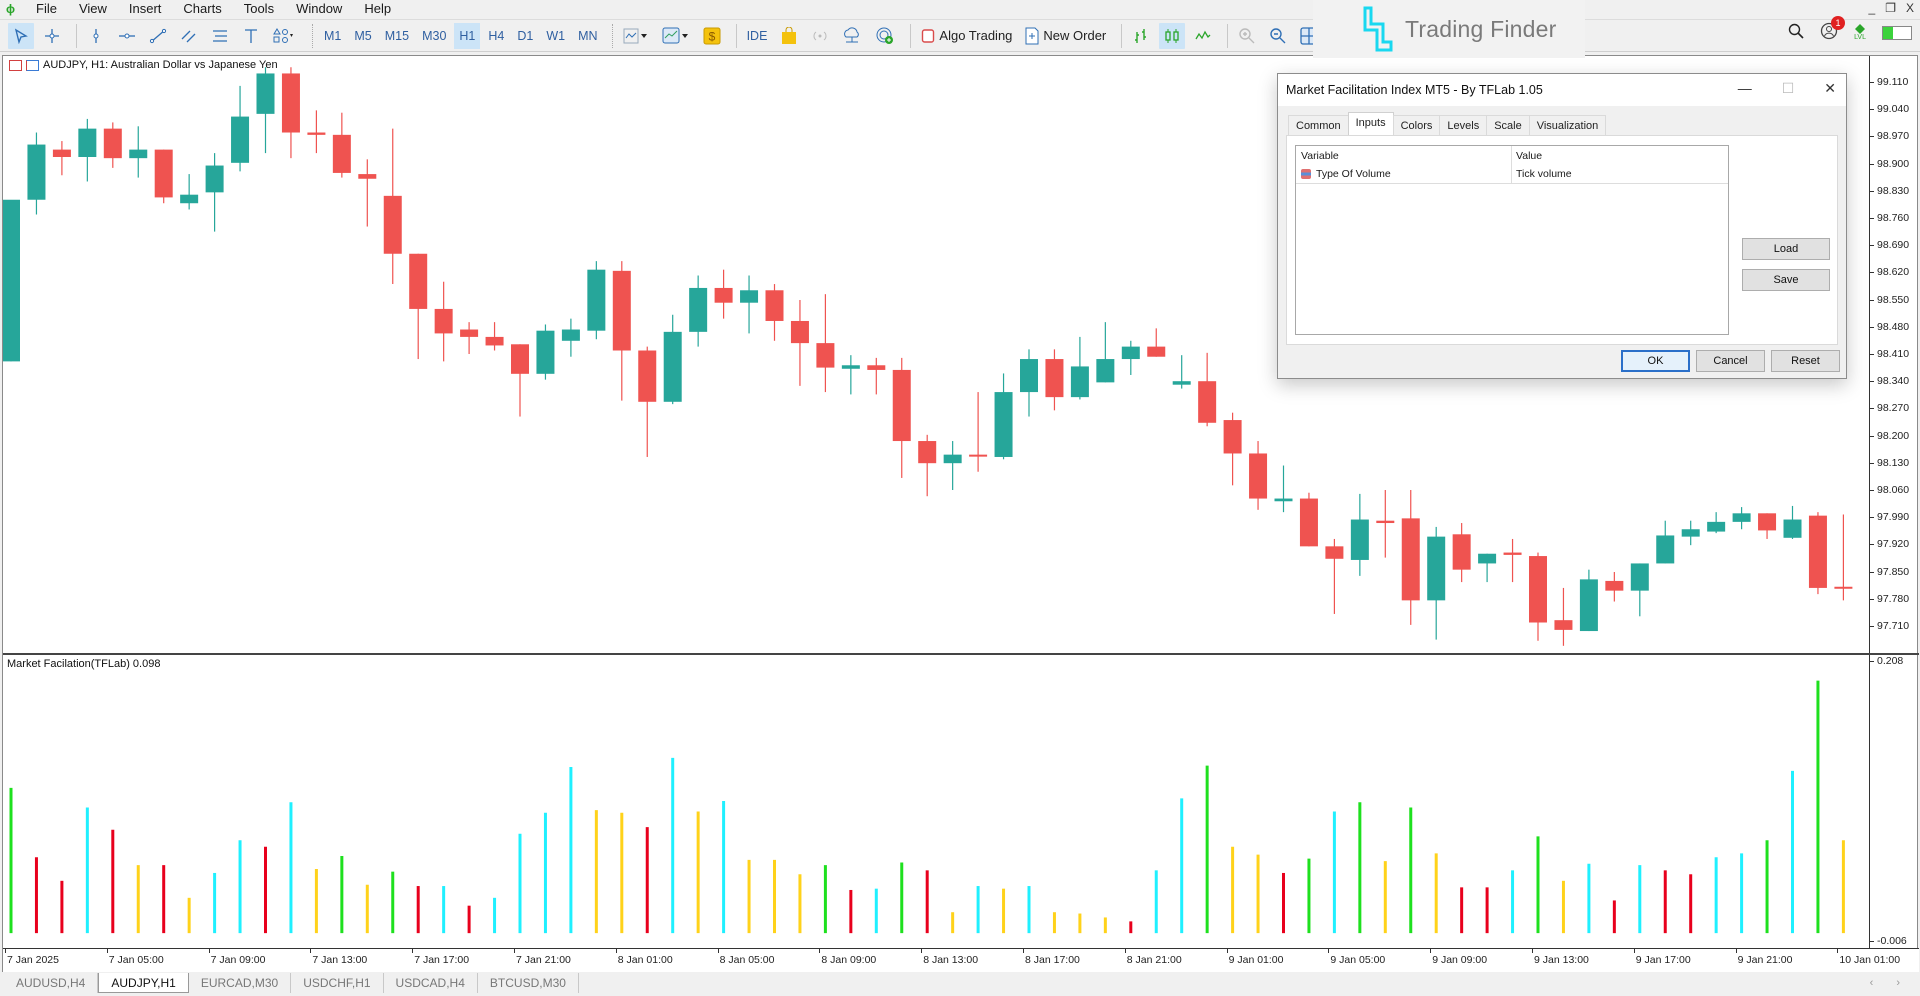  What do you see at coordinates (1830, 88) in the screenshot?
I see `dialog-close-button: ✕` at bounding box center [1830, 88].